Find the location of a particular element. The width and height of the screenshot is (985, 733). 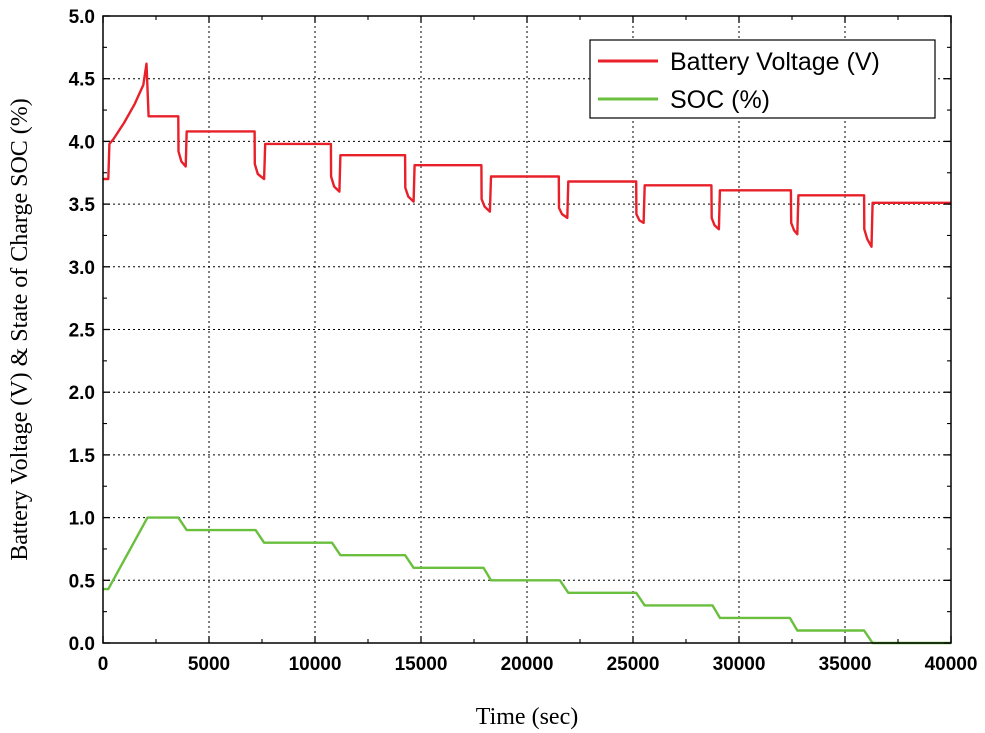

y-tick-label: 3.0 is located at coordinates (82, 268).